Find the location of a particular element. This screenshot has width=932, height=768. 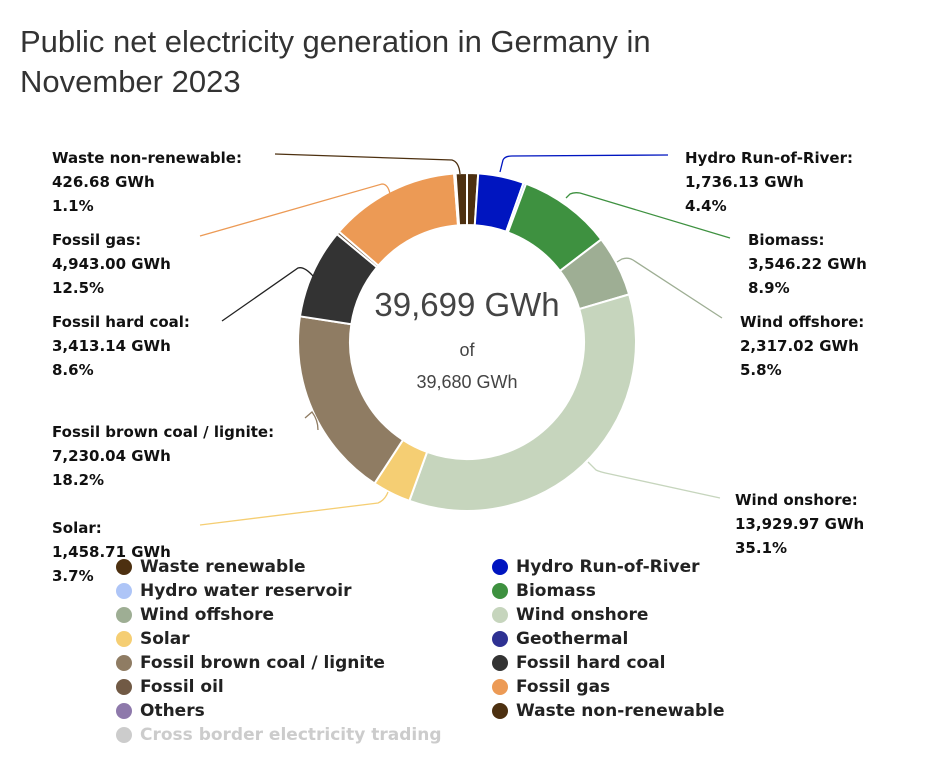

data-label-fossil-hard-coal: Fossil hard coal: 3,413.14 GWh 8.6% is located at coordinates (121, 346).